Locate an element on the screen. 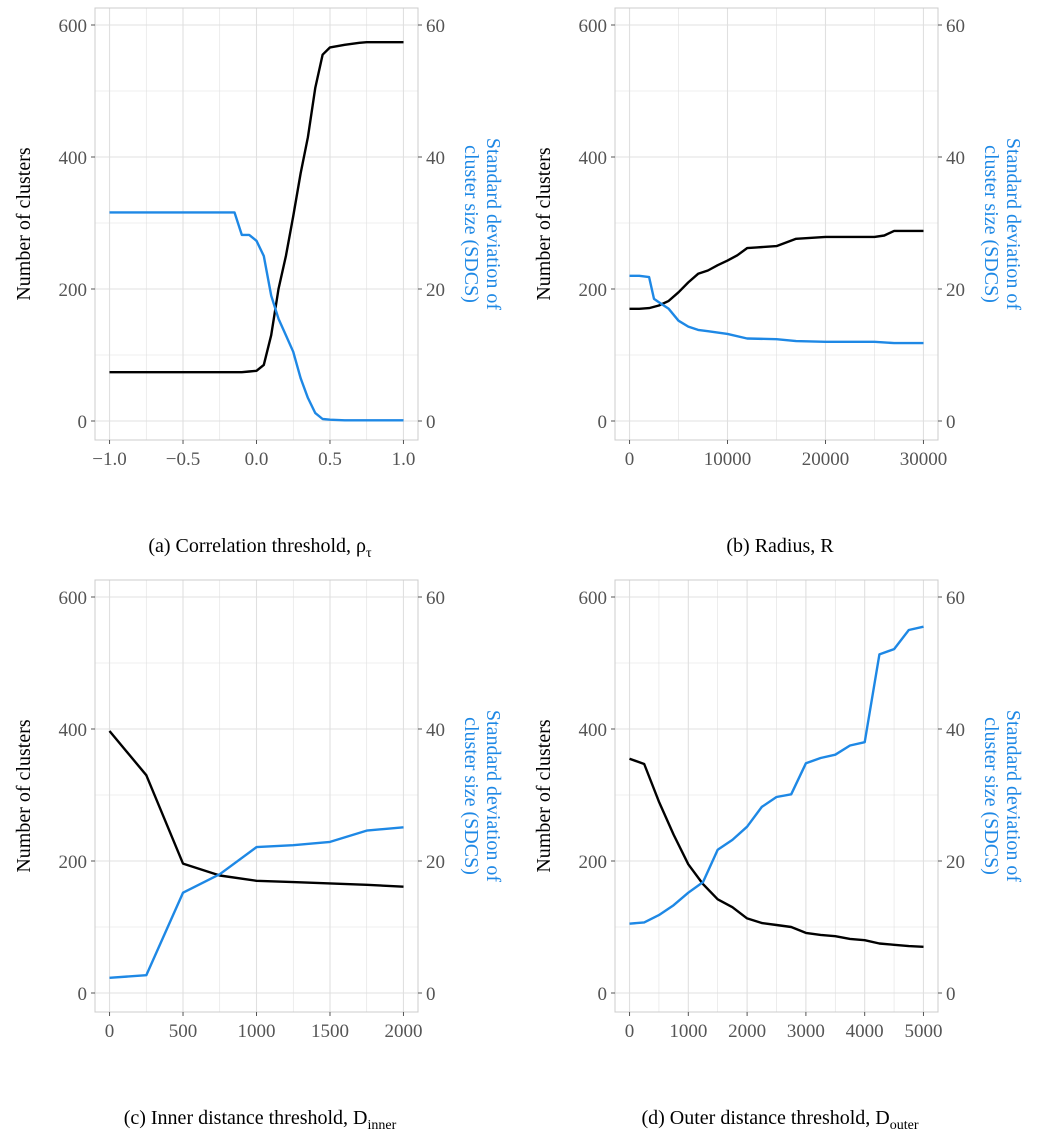  x-tick-label: 500 is located at coordinates (183, 1031).